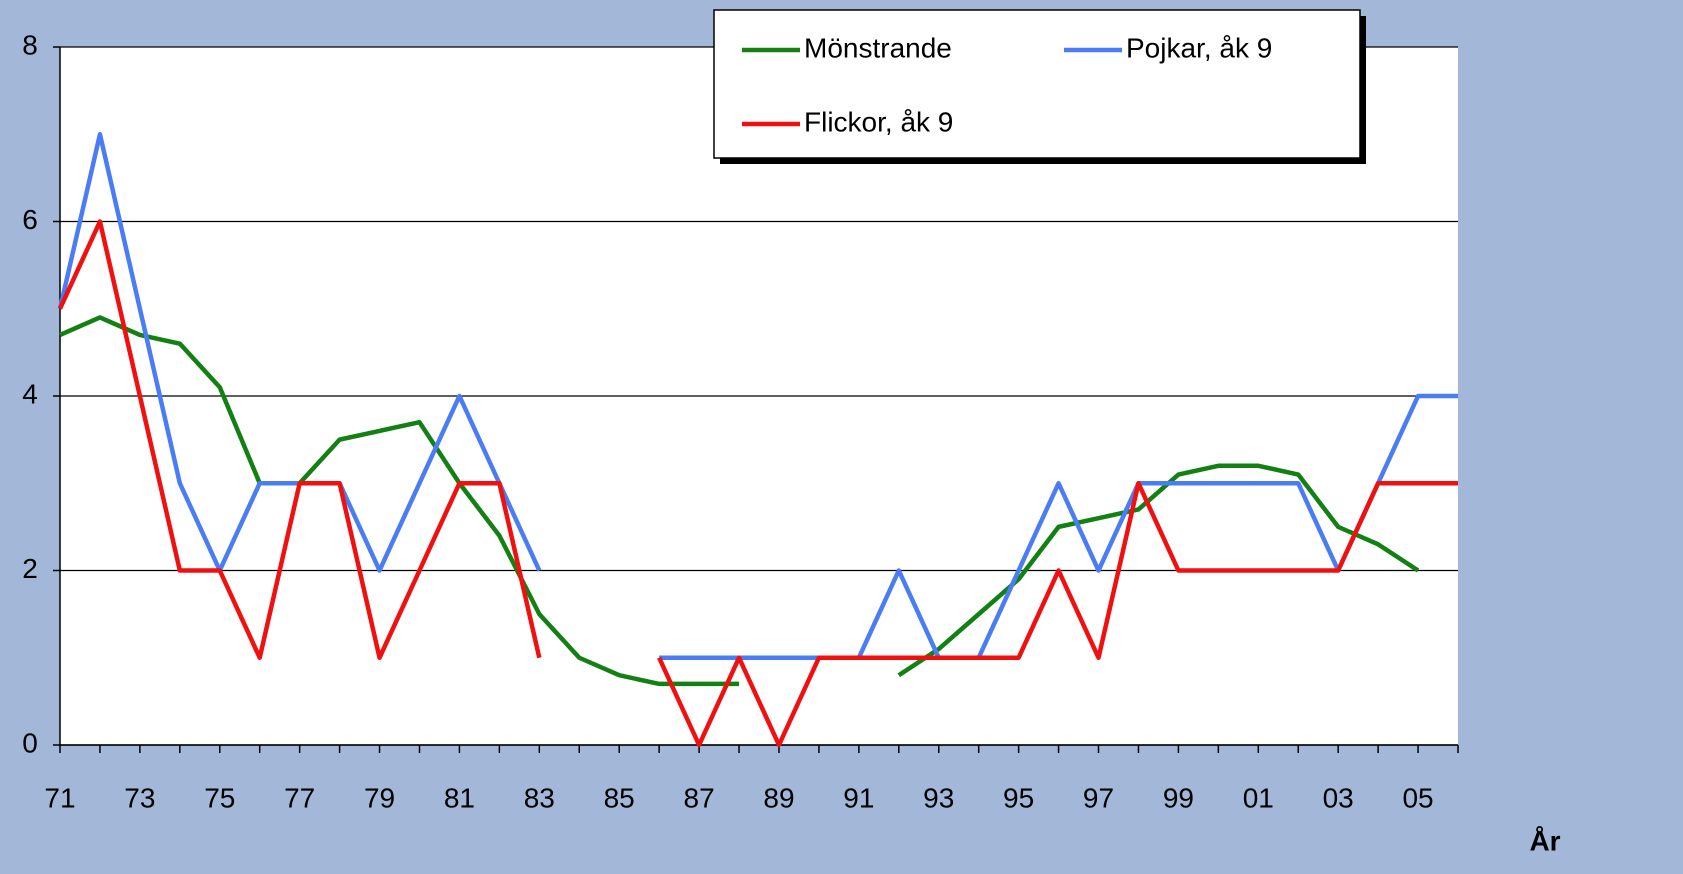  Describe the element at coordinates (299, 797) in the screenshot. I see `x-tick-label: 77` at that location.